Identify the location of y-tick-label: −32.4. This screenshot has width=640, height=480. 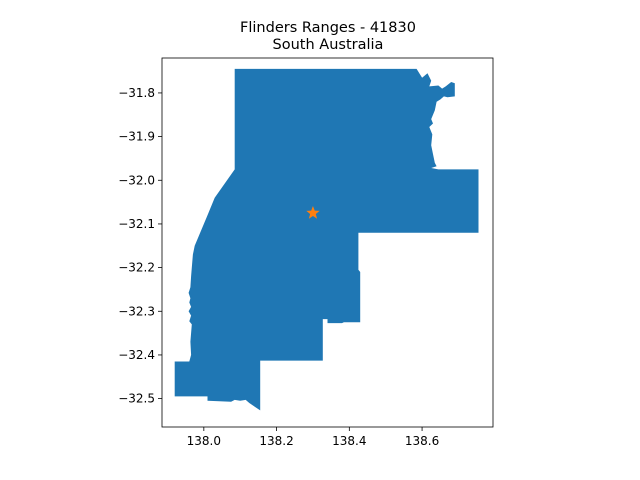
(136, 355).